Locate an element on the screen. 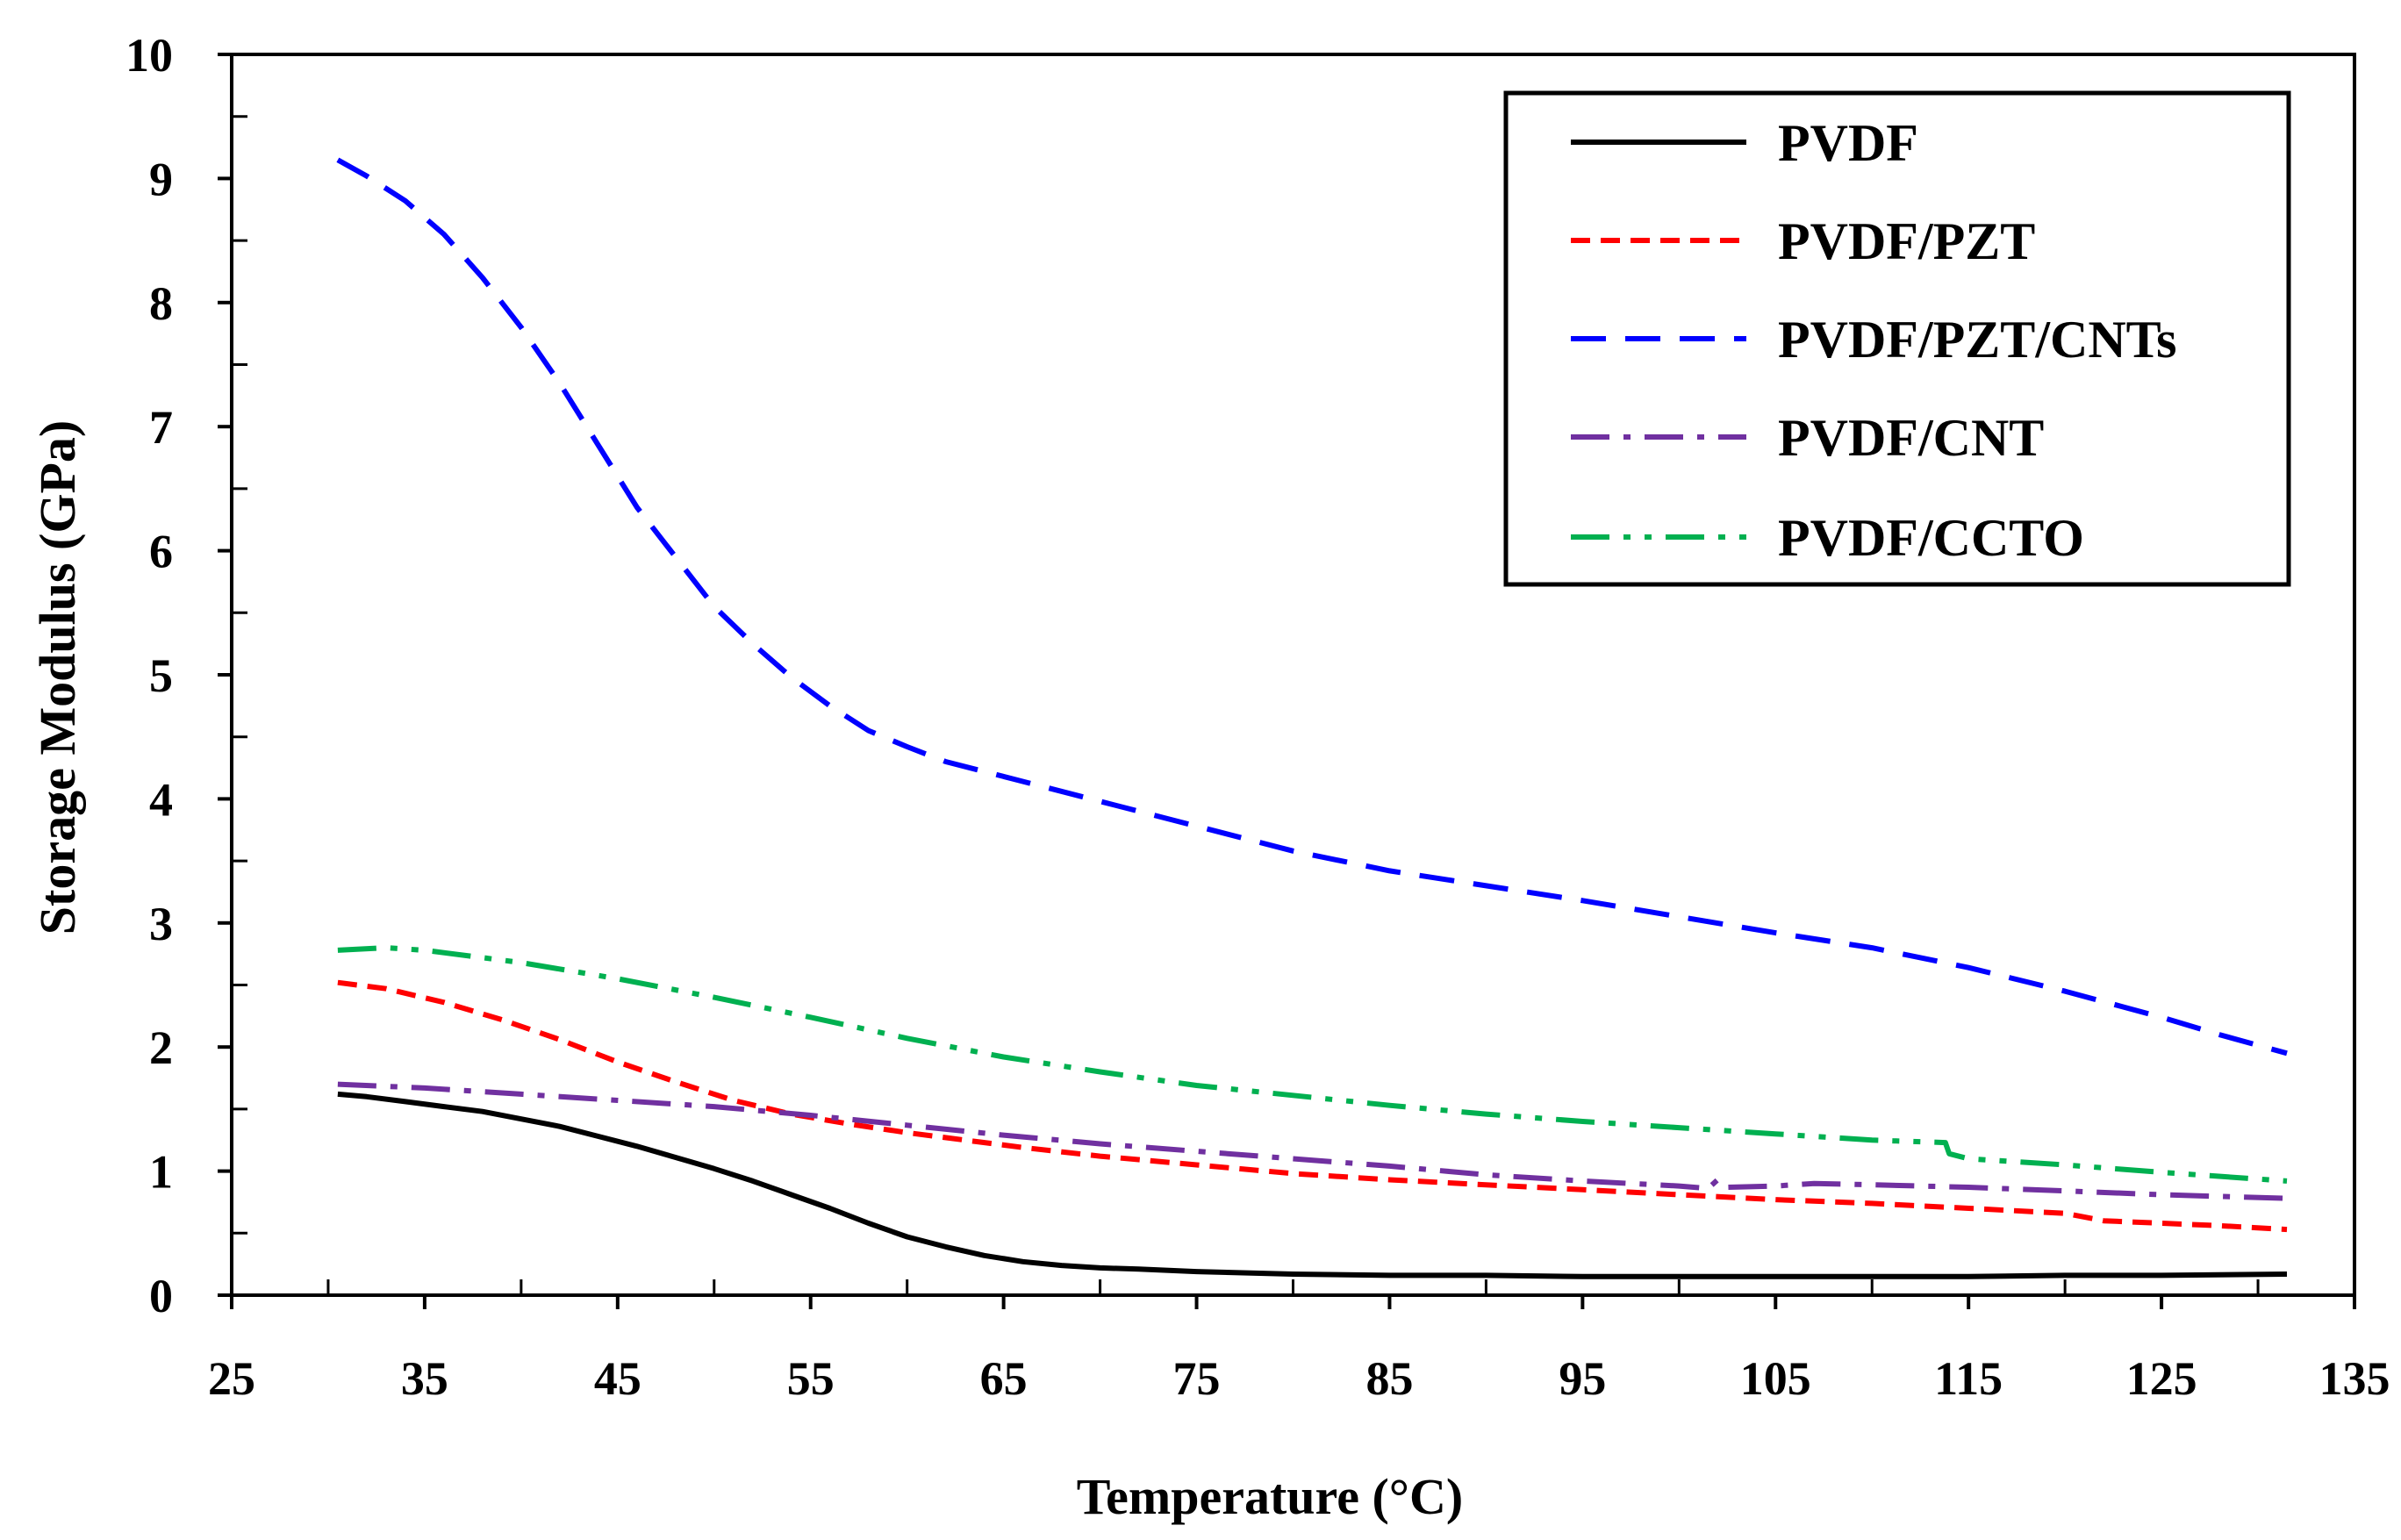  y-tick-label: 1 is located at coordinates (161, 1172).